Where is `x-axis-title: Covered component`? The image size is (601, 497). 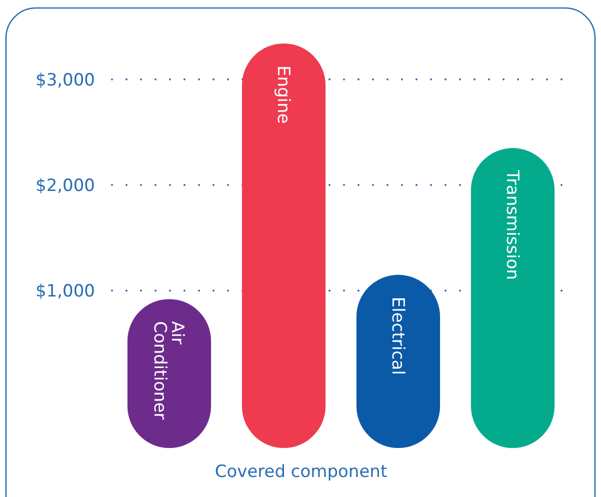
x-axis-title: Covered component is located at coordinates (301, 472).